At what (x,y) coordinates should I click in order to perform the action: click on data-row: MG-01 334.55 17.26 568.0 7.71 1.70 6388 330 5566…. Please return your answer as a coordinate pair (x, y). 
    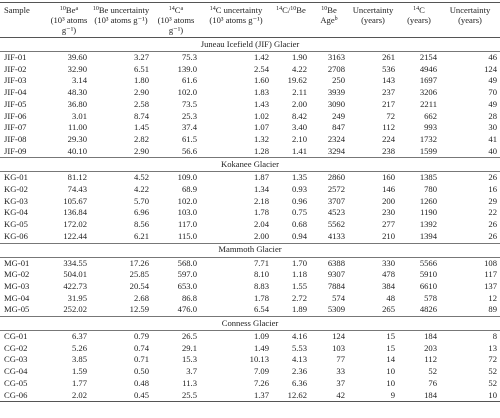
    Looking at the image, I should click on (250, 263).